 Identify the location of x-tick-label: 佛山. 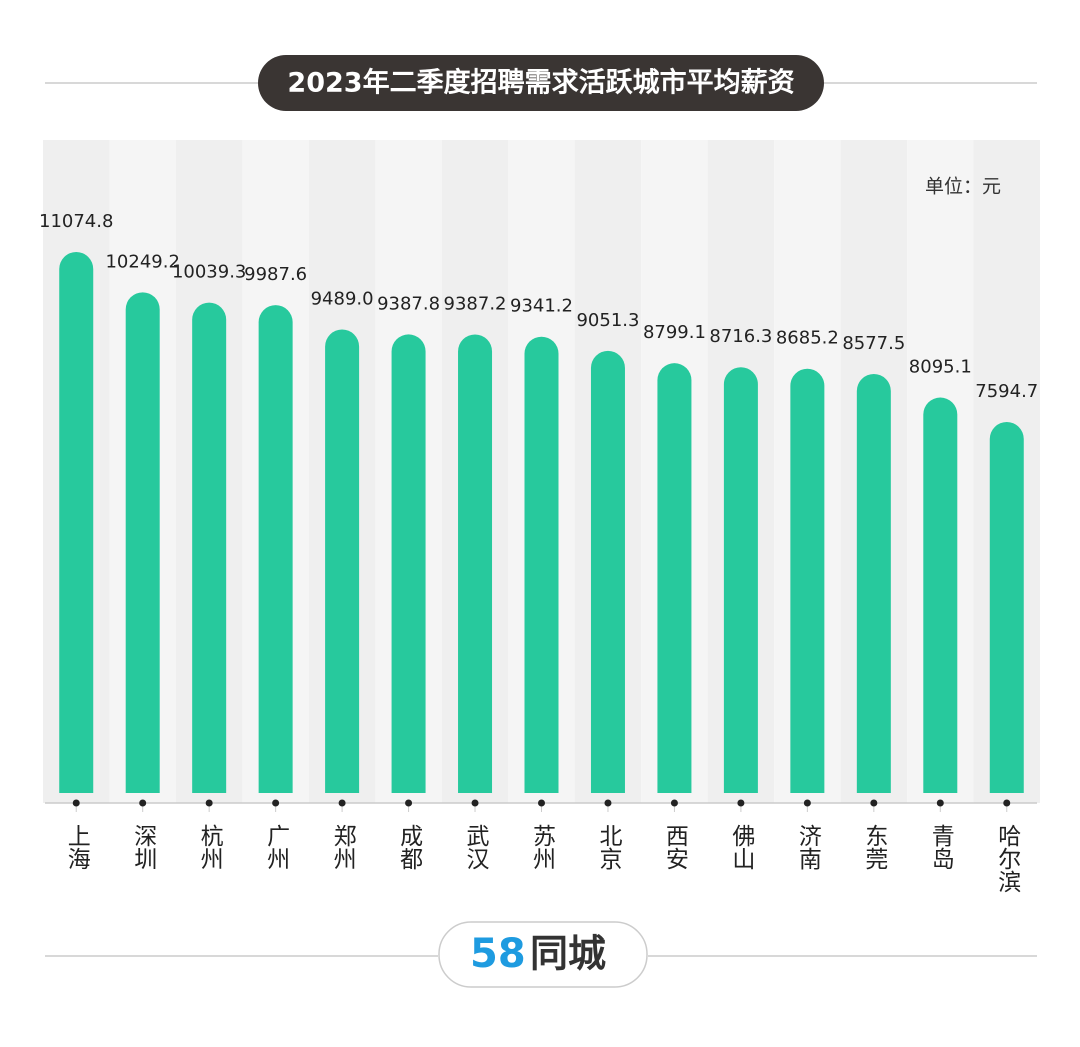
(740, 847).